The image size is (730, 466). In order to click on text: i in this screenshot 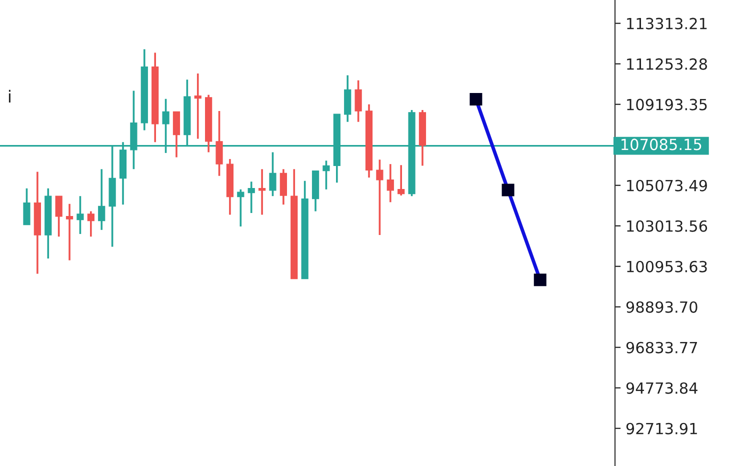, I will do `click(9, 96)`.